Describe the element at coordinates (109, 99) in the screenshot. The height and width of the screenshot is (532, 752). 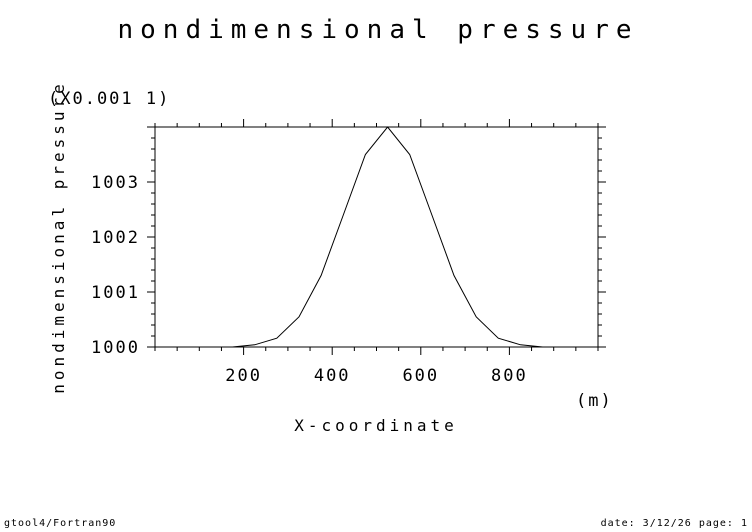
I see `y-scale-note: (X0.001 1)` at that location.